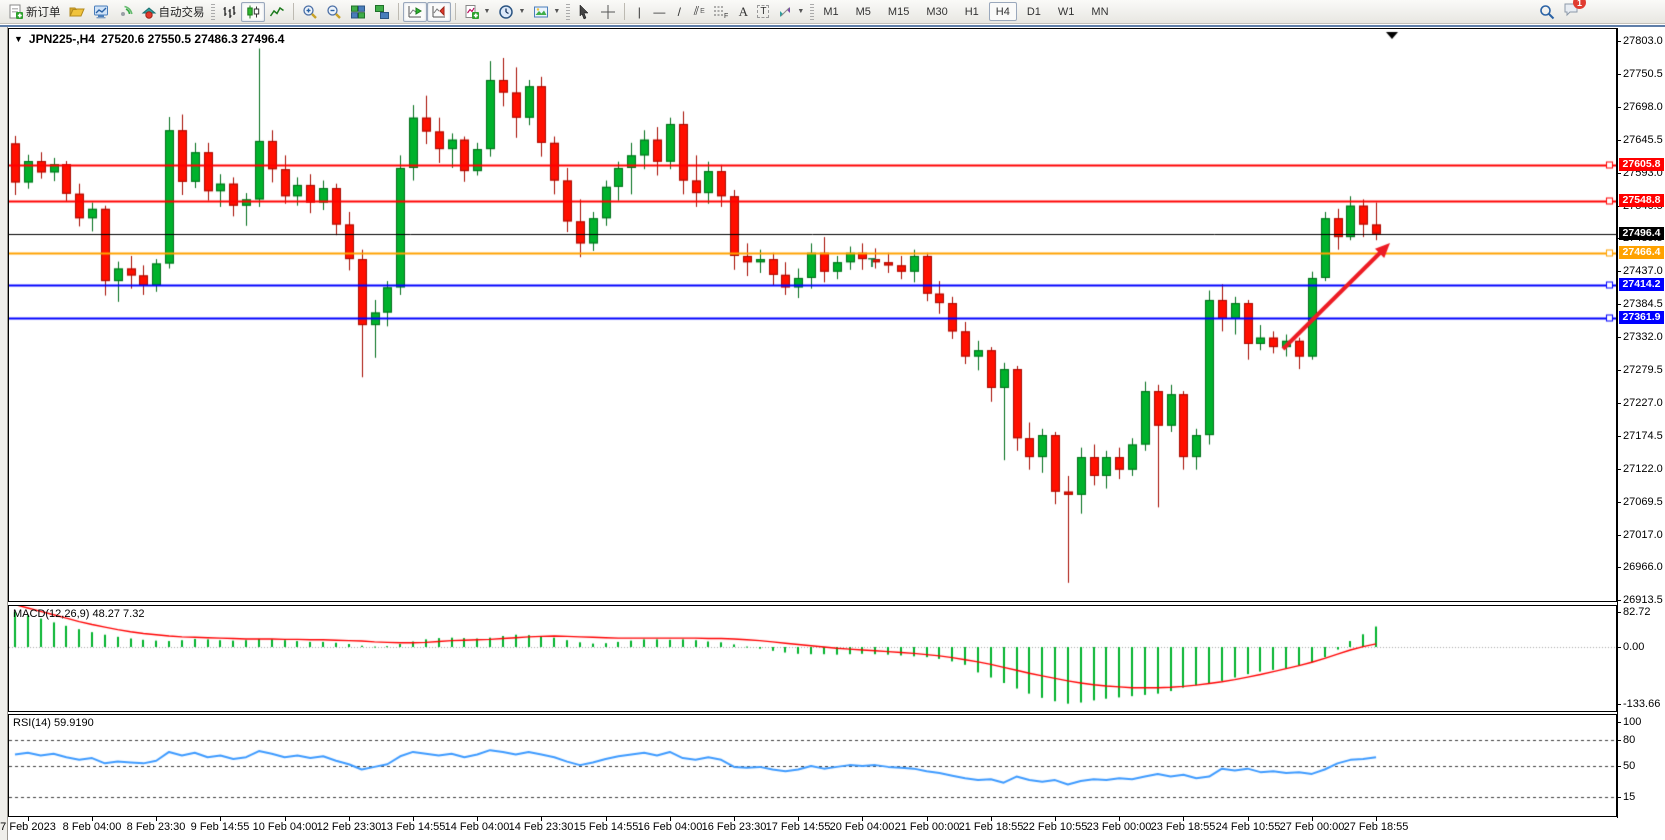  I want to click on time-axis-label: 14 Feb 04:00, so click(477, 827).